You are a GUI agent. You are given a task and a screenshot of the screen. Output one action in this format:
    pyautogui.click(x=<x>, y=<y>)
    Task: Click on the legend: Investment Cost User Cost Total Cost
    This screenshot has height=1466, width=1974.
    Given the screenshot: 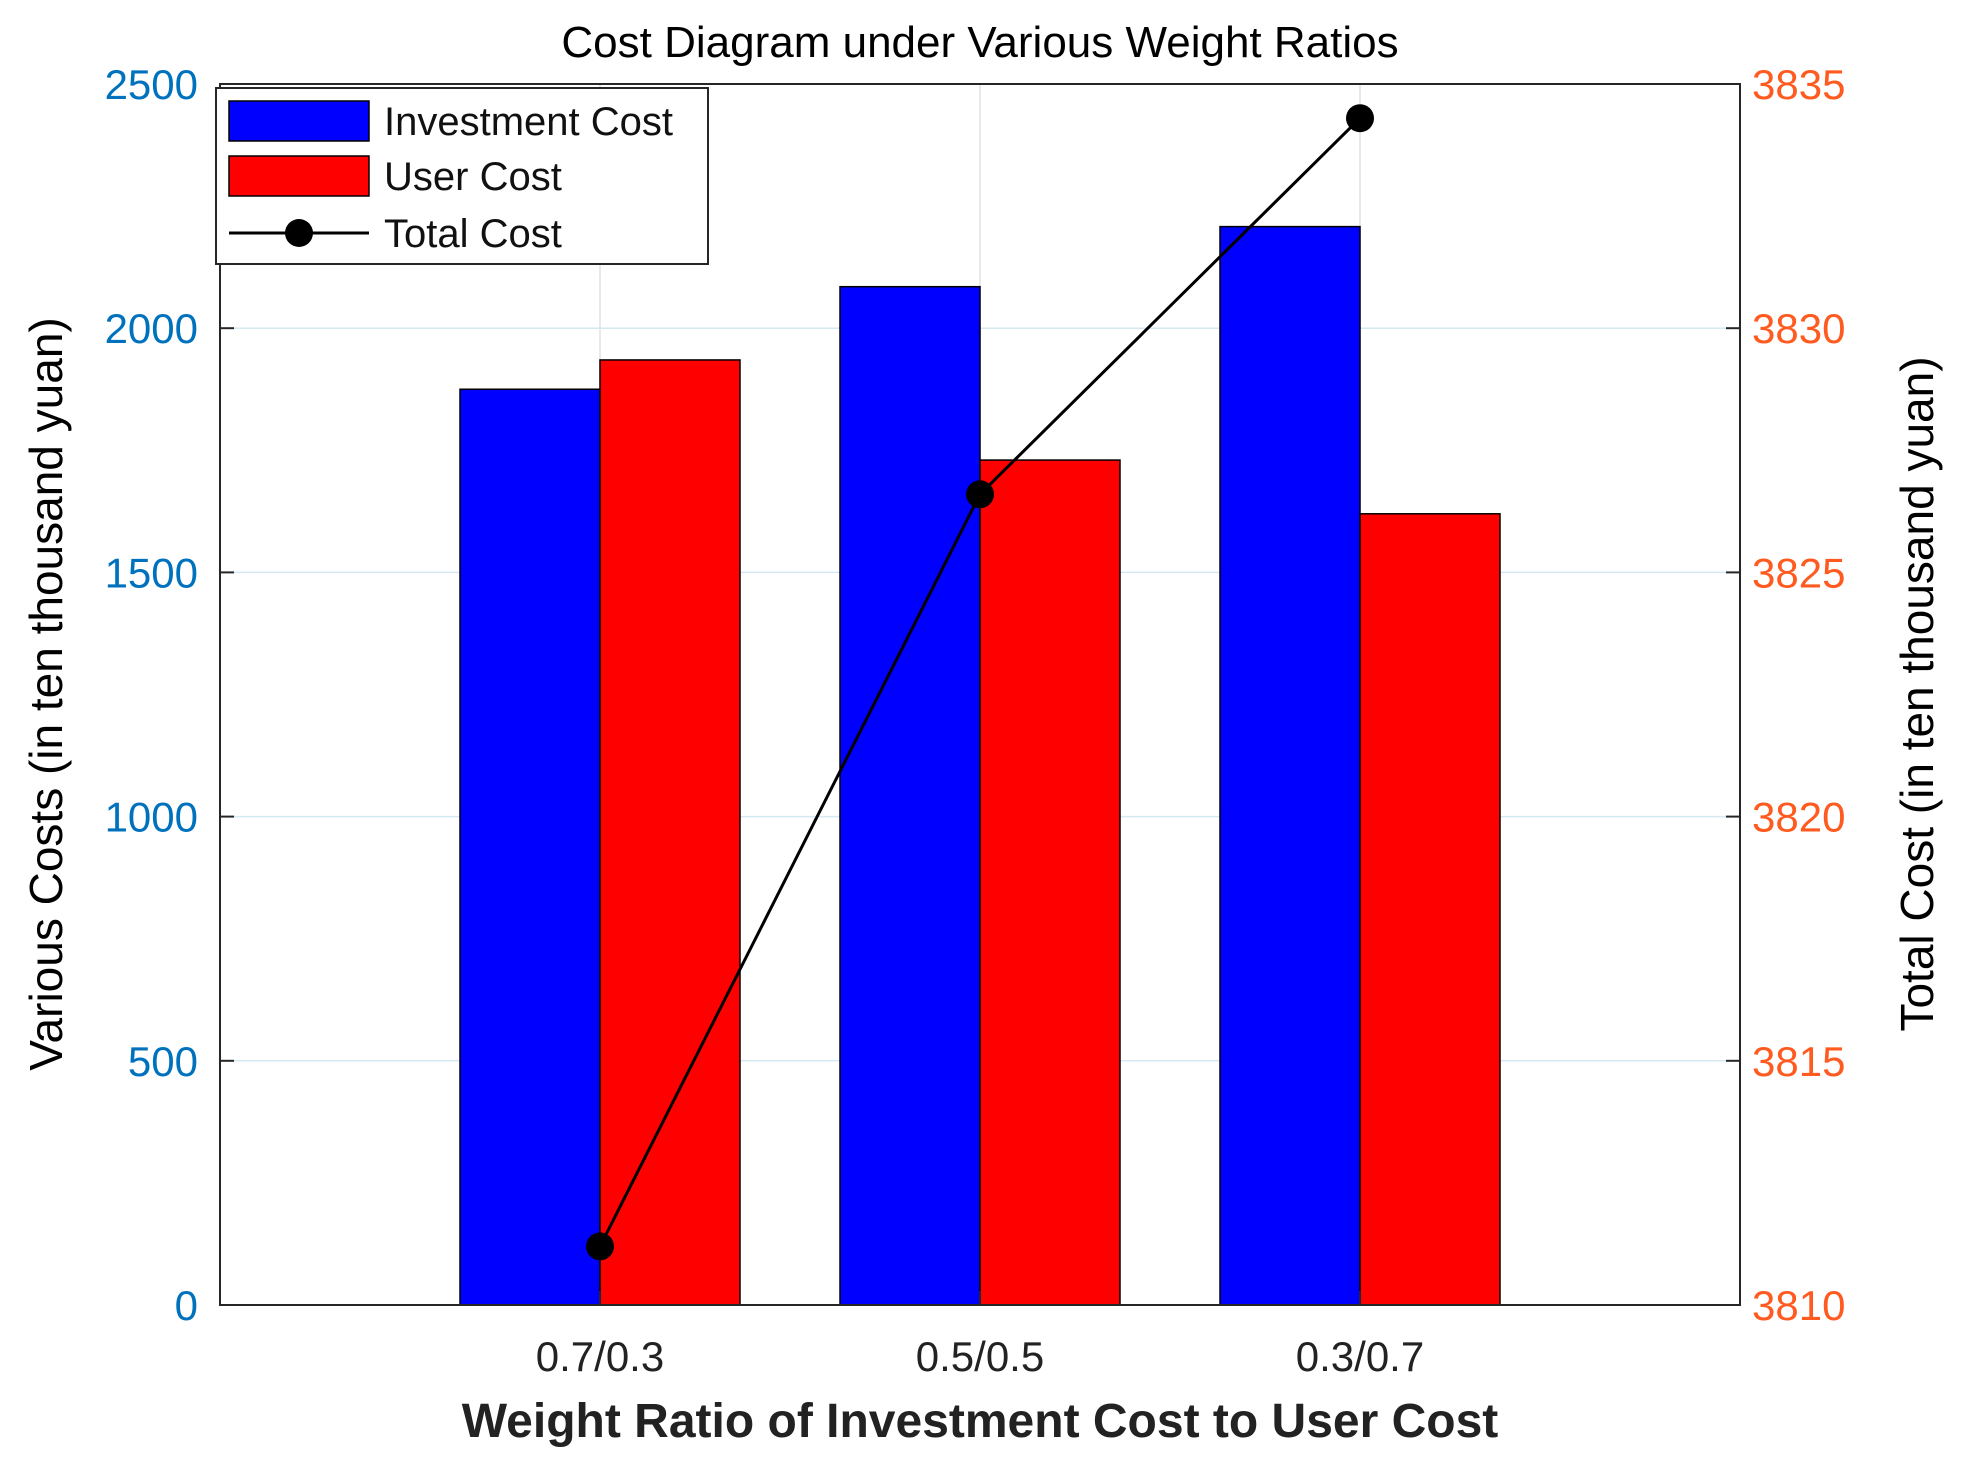 What is the action you would take?
    pyautogui.click(x=462, y=176)
    